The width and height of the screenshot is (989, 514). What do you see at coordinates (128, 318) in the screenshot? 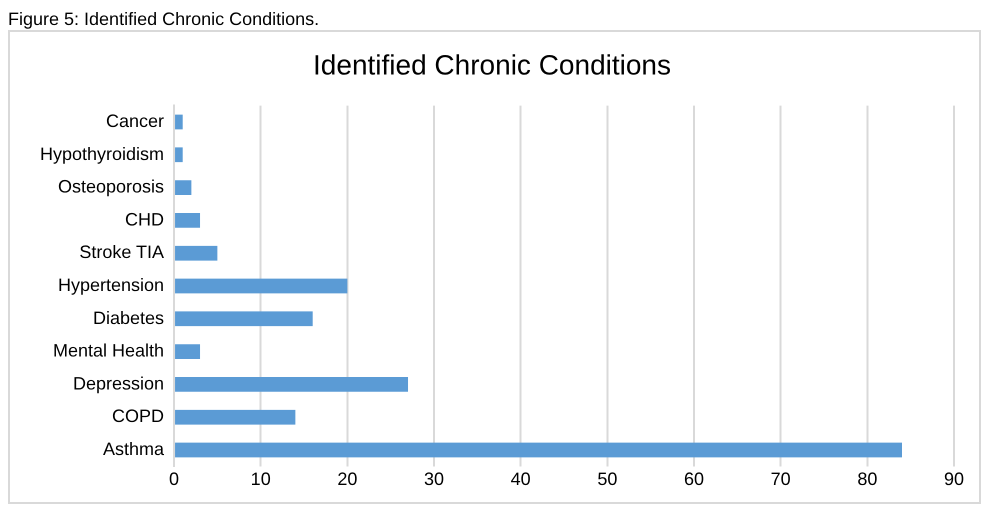
I see `y-tick-label: Diabetes` at bounding box center [128, 318].